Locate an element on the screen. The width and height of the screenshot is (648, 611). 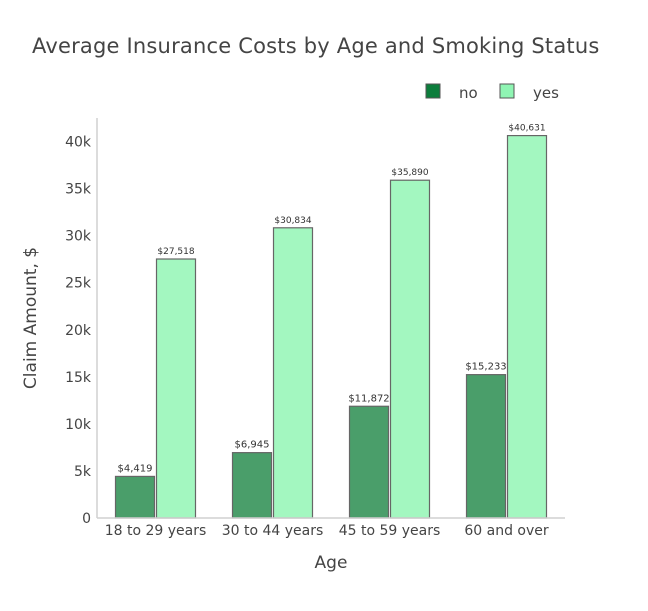
legend-label-no: no is located at coordinates (468, 93).